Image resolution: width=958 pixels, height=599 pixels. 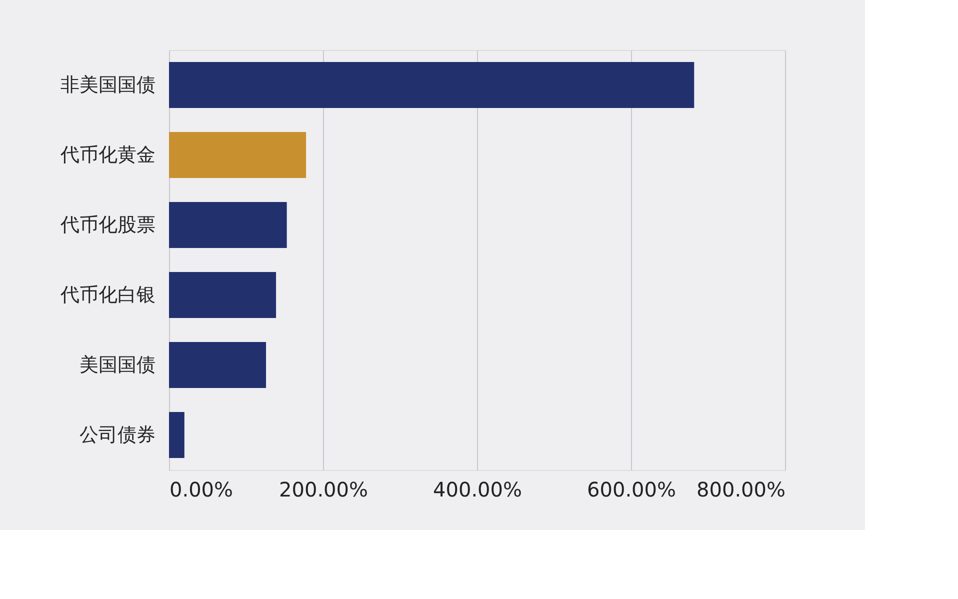 What do you see at coordinates (108, 155) in the screenshot?
I see `y-tick-label: 代币化黄金` at bounding box center [108, 155].